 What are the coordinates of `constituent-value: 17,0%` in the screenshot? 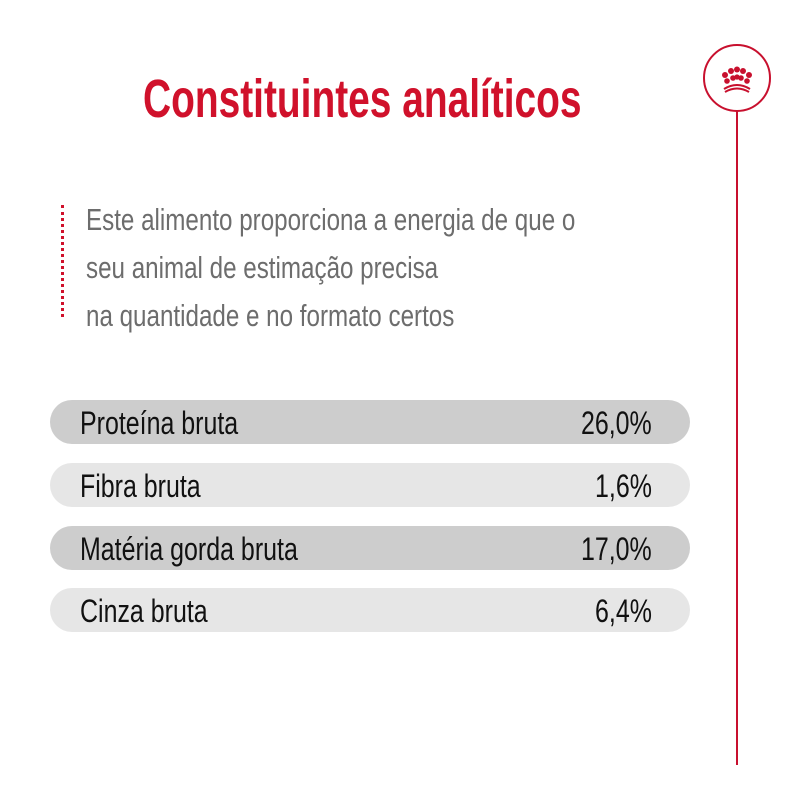 It's located at (616, 549).